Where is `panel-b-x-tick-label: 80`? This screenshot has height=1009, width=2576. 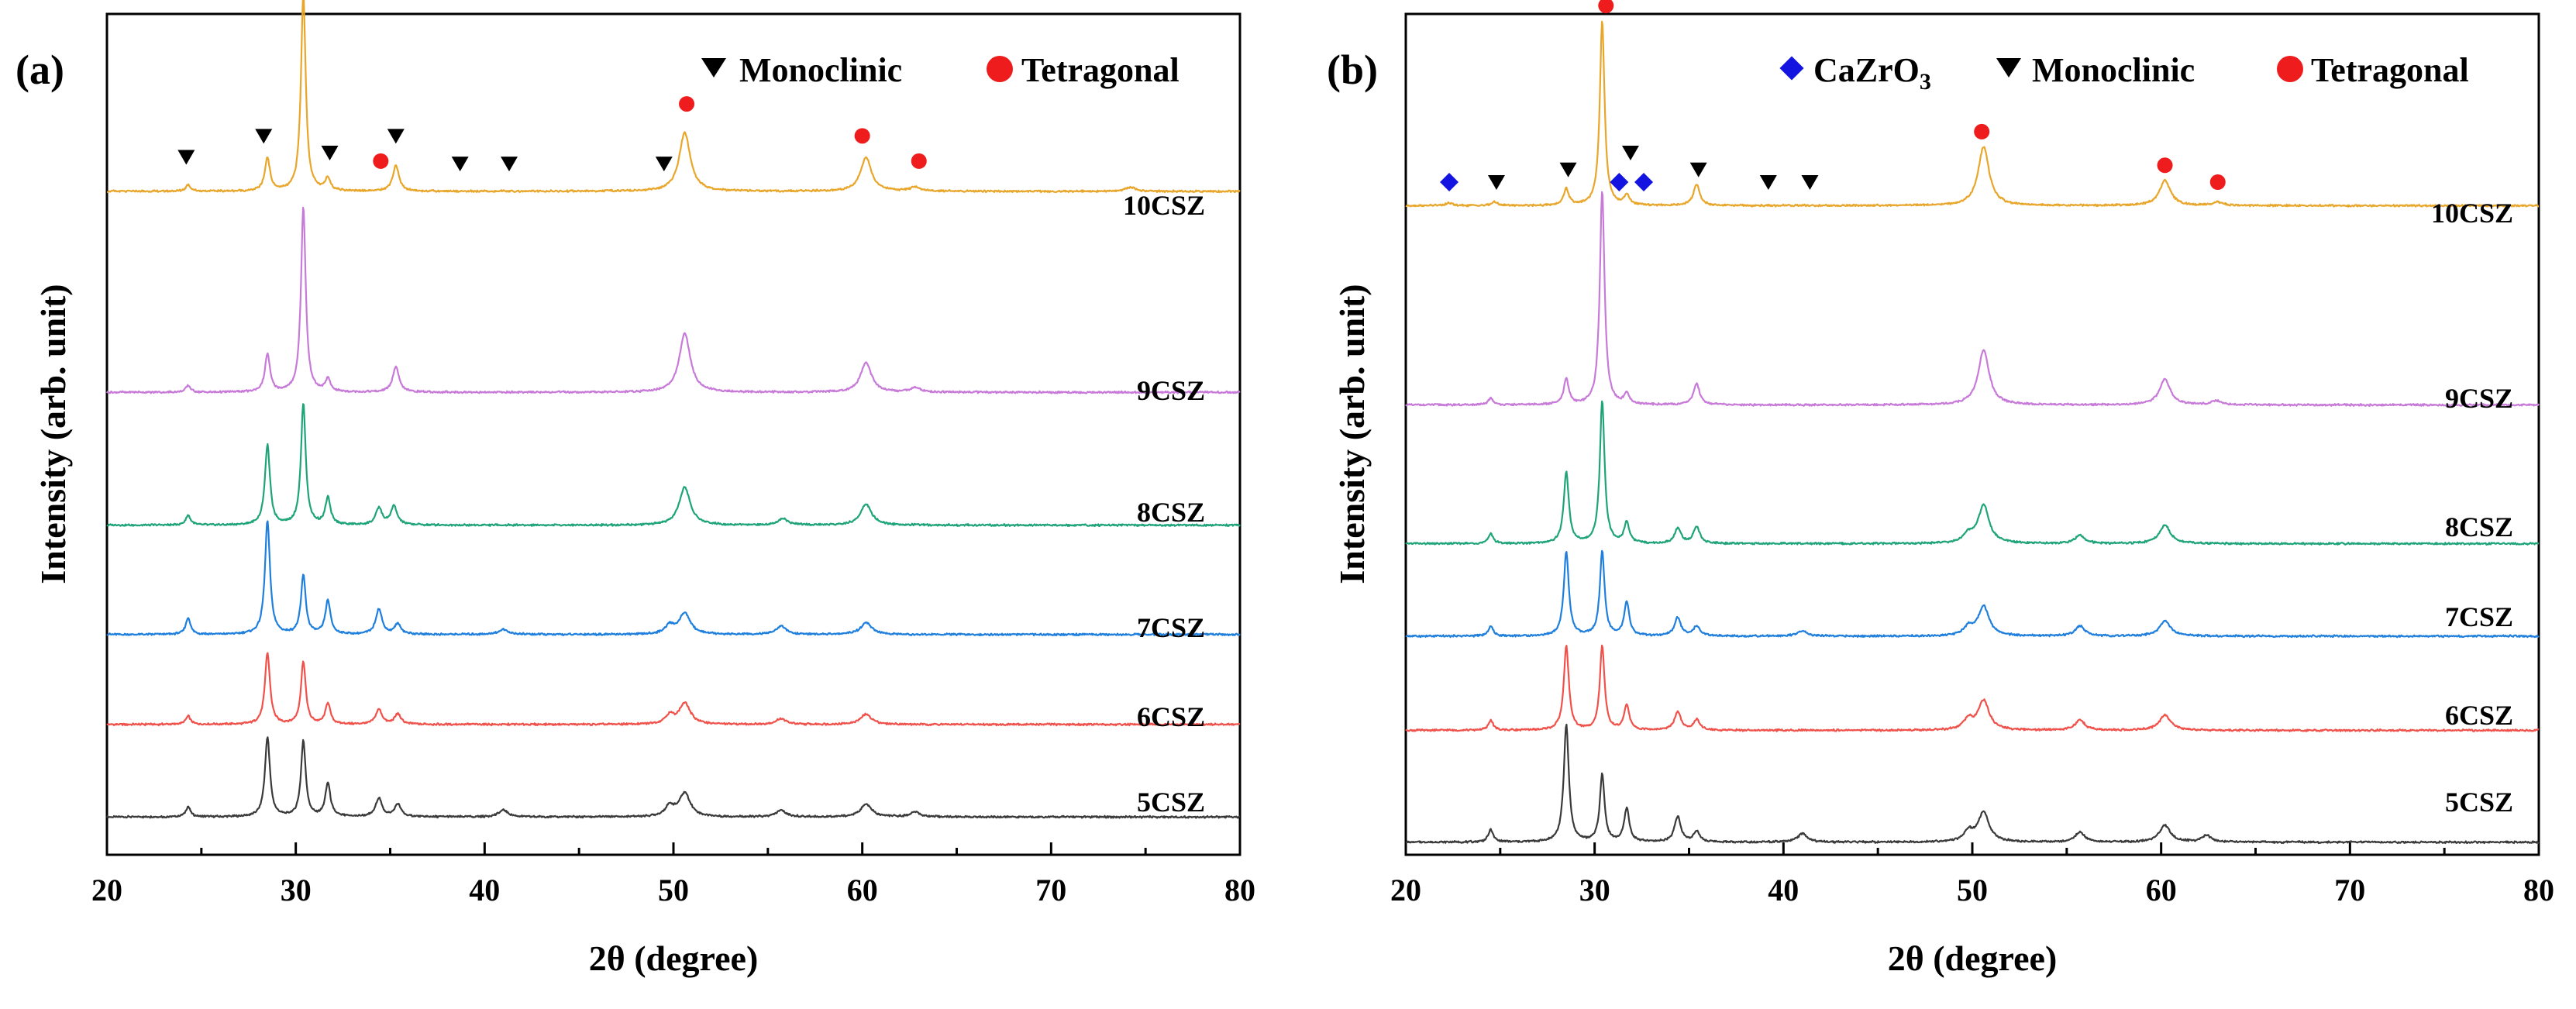 panel-b-x-tick-label: 80 is located at coordinates (2538, 890).